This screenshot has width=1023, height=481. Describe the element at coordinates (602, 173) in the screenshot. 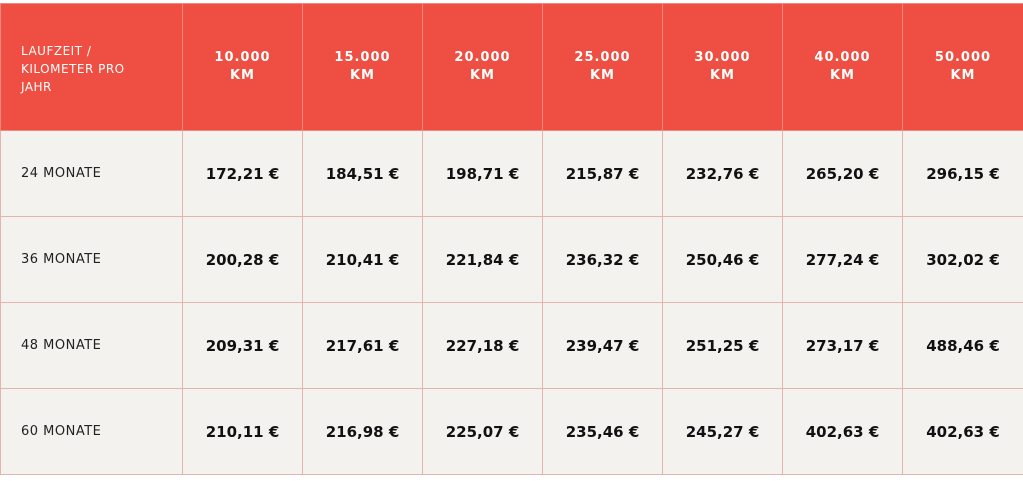

I see `price-cell: 215,87 €` at that location.